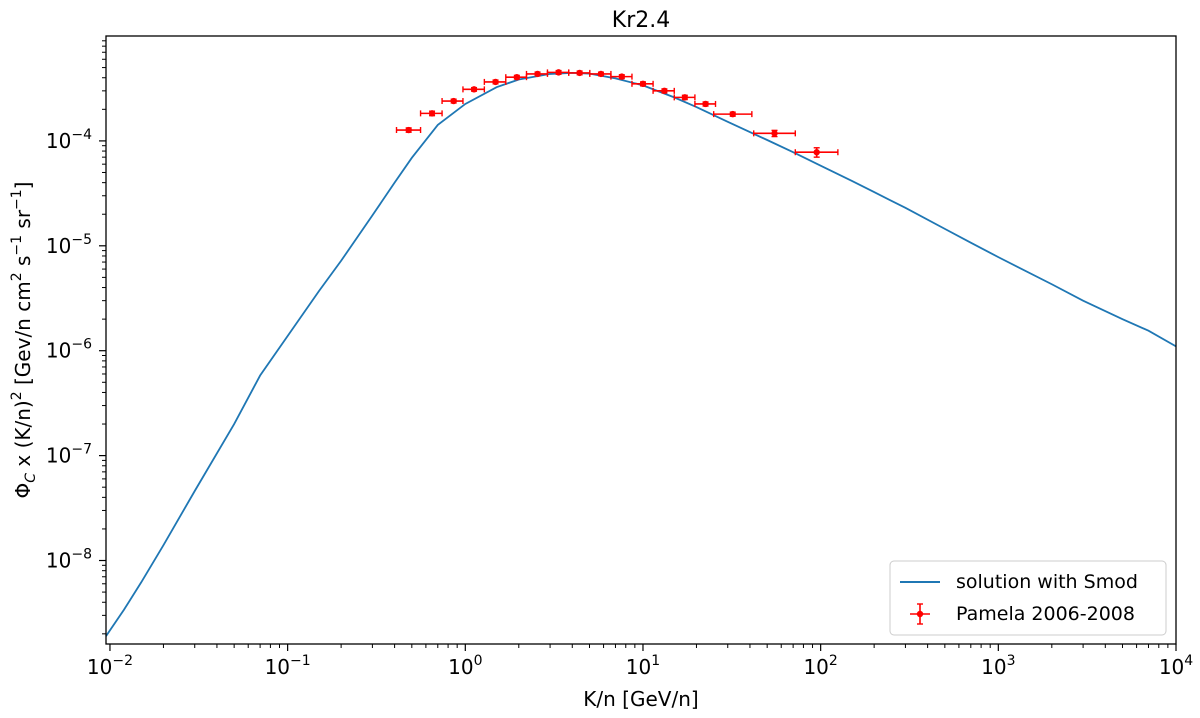 This screenshot has height=718, width=1200. I want to click on x-tick-label: 10⁻¹, so click(288, 666).